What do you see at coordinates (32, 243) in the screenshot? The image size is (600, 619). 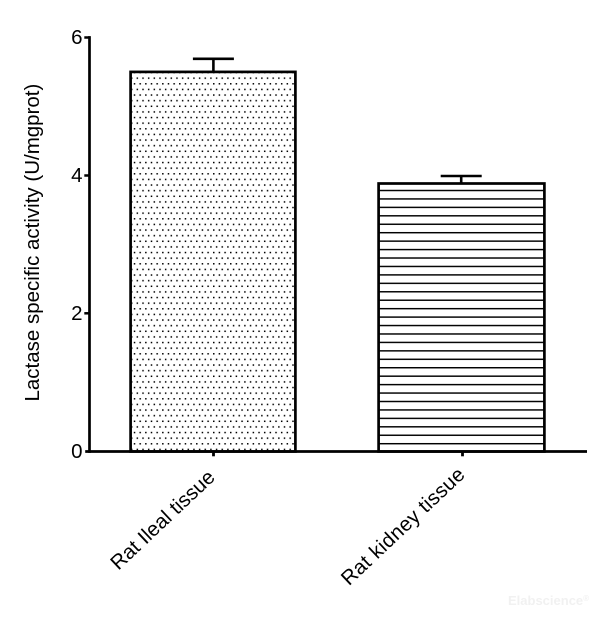 I see `svg-text:Lactase specific activity (U/m: Lactase specific activity (U/mgprot)` at bounding box center [32, 243].